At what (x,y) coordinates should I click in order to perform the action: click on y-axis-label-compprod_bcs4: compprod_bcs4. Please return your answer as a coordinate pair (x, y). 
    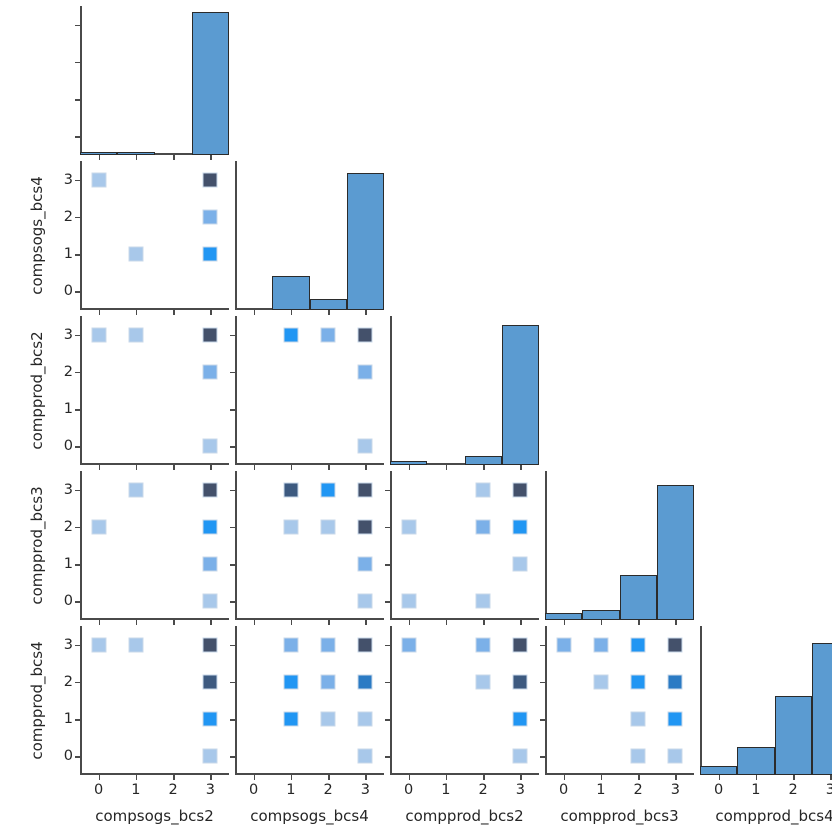
    Looking at the image, I should click on (37, 700).